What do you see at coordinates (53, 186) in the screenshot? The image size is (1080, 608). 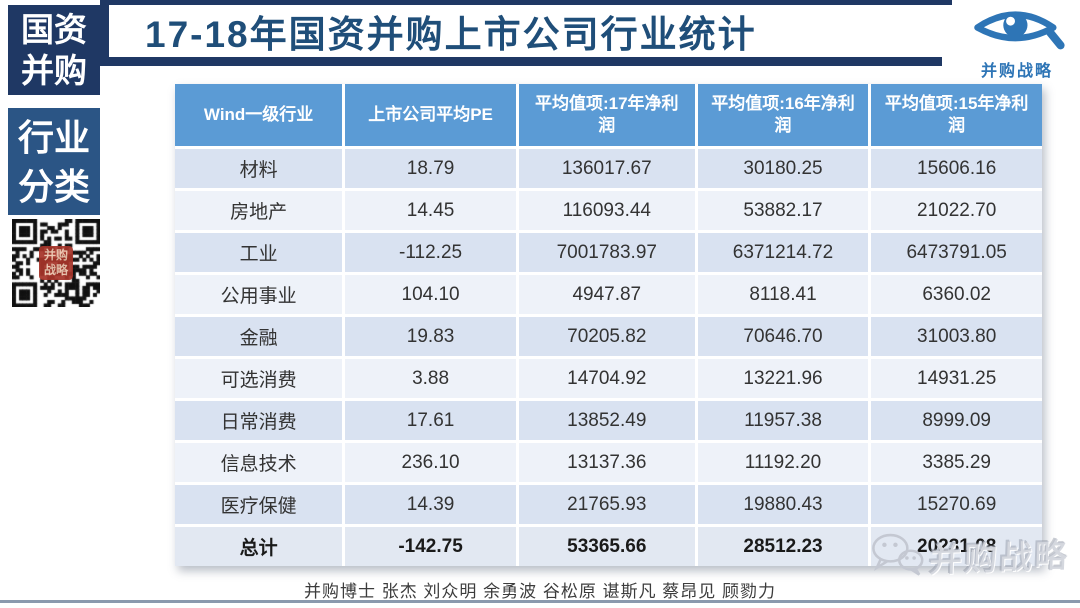 I see `badge-line: 分类` at bounding box center [53, 186].